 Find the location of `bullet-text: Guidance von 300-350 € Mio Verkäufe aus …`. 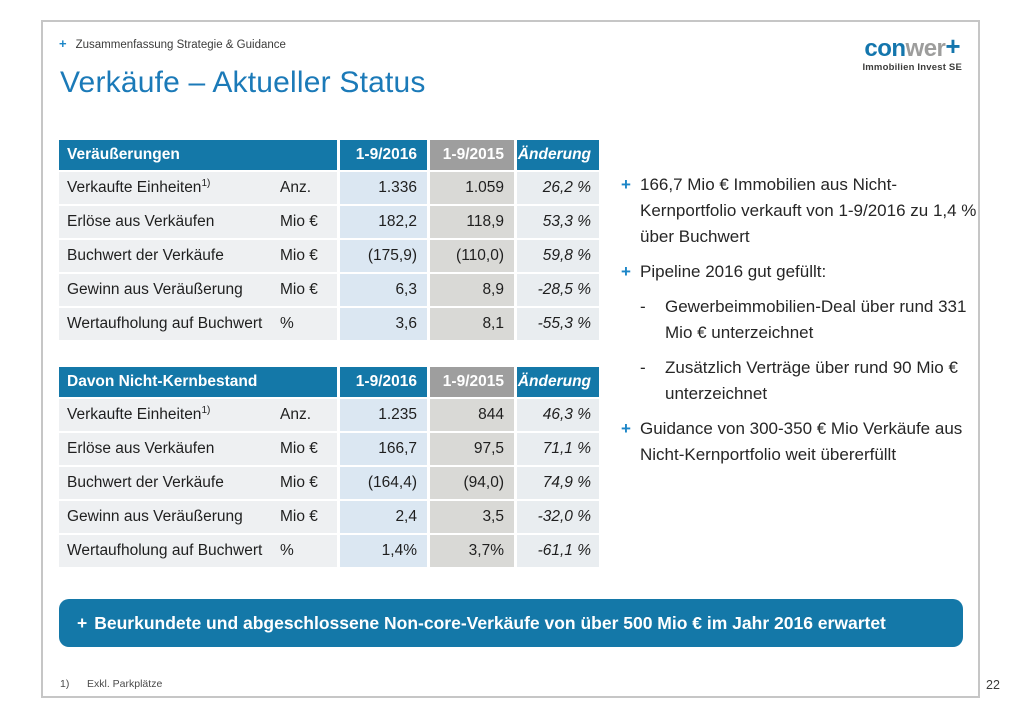

bullet-text: Guidance von 300-350 € Mio Verkäufe aus … is located at coordinates (801, 441).